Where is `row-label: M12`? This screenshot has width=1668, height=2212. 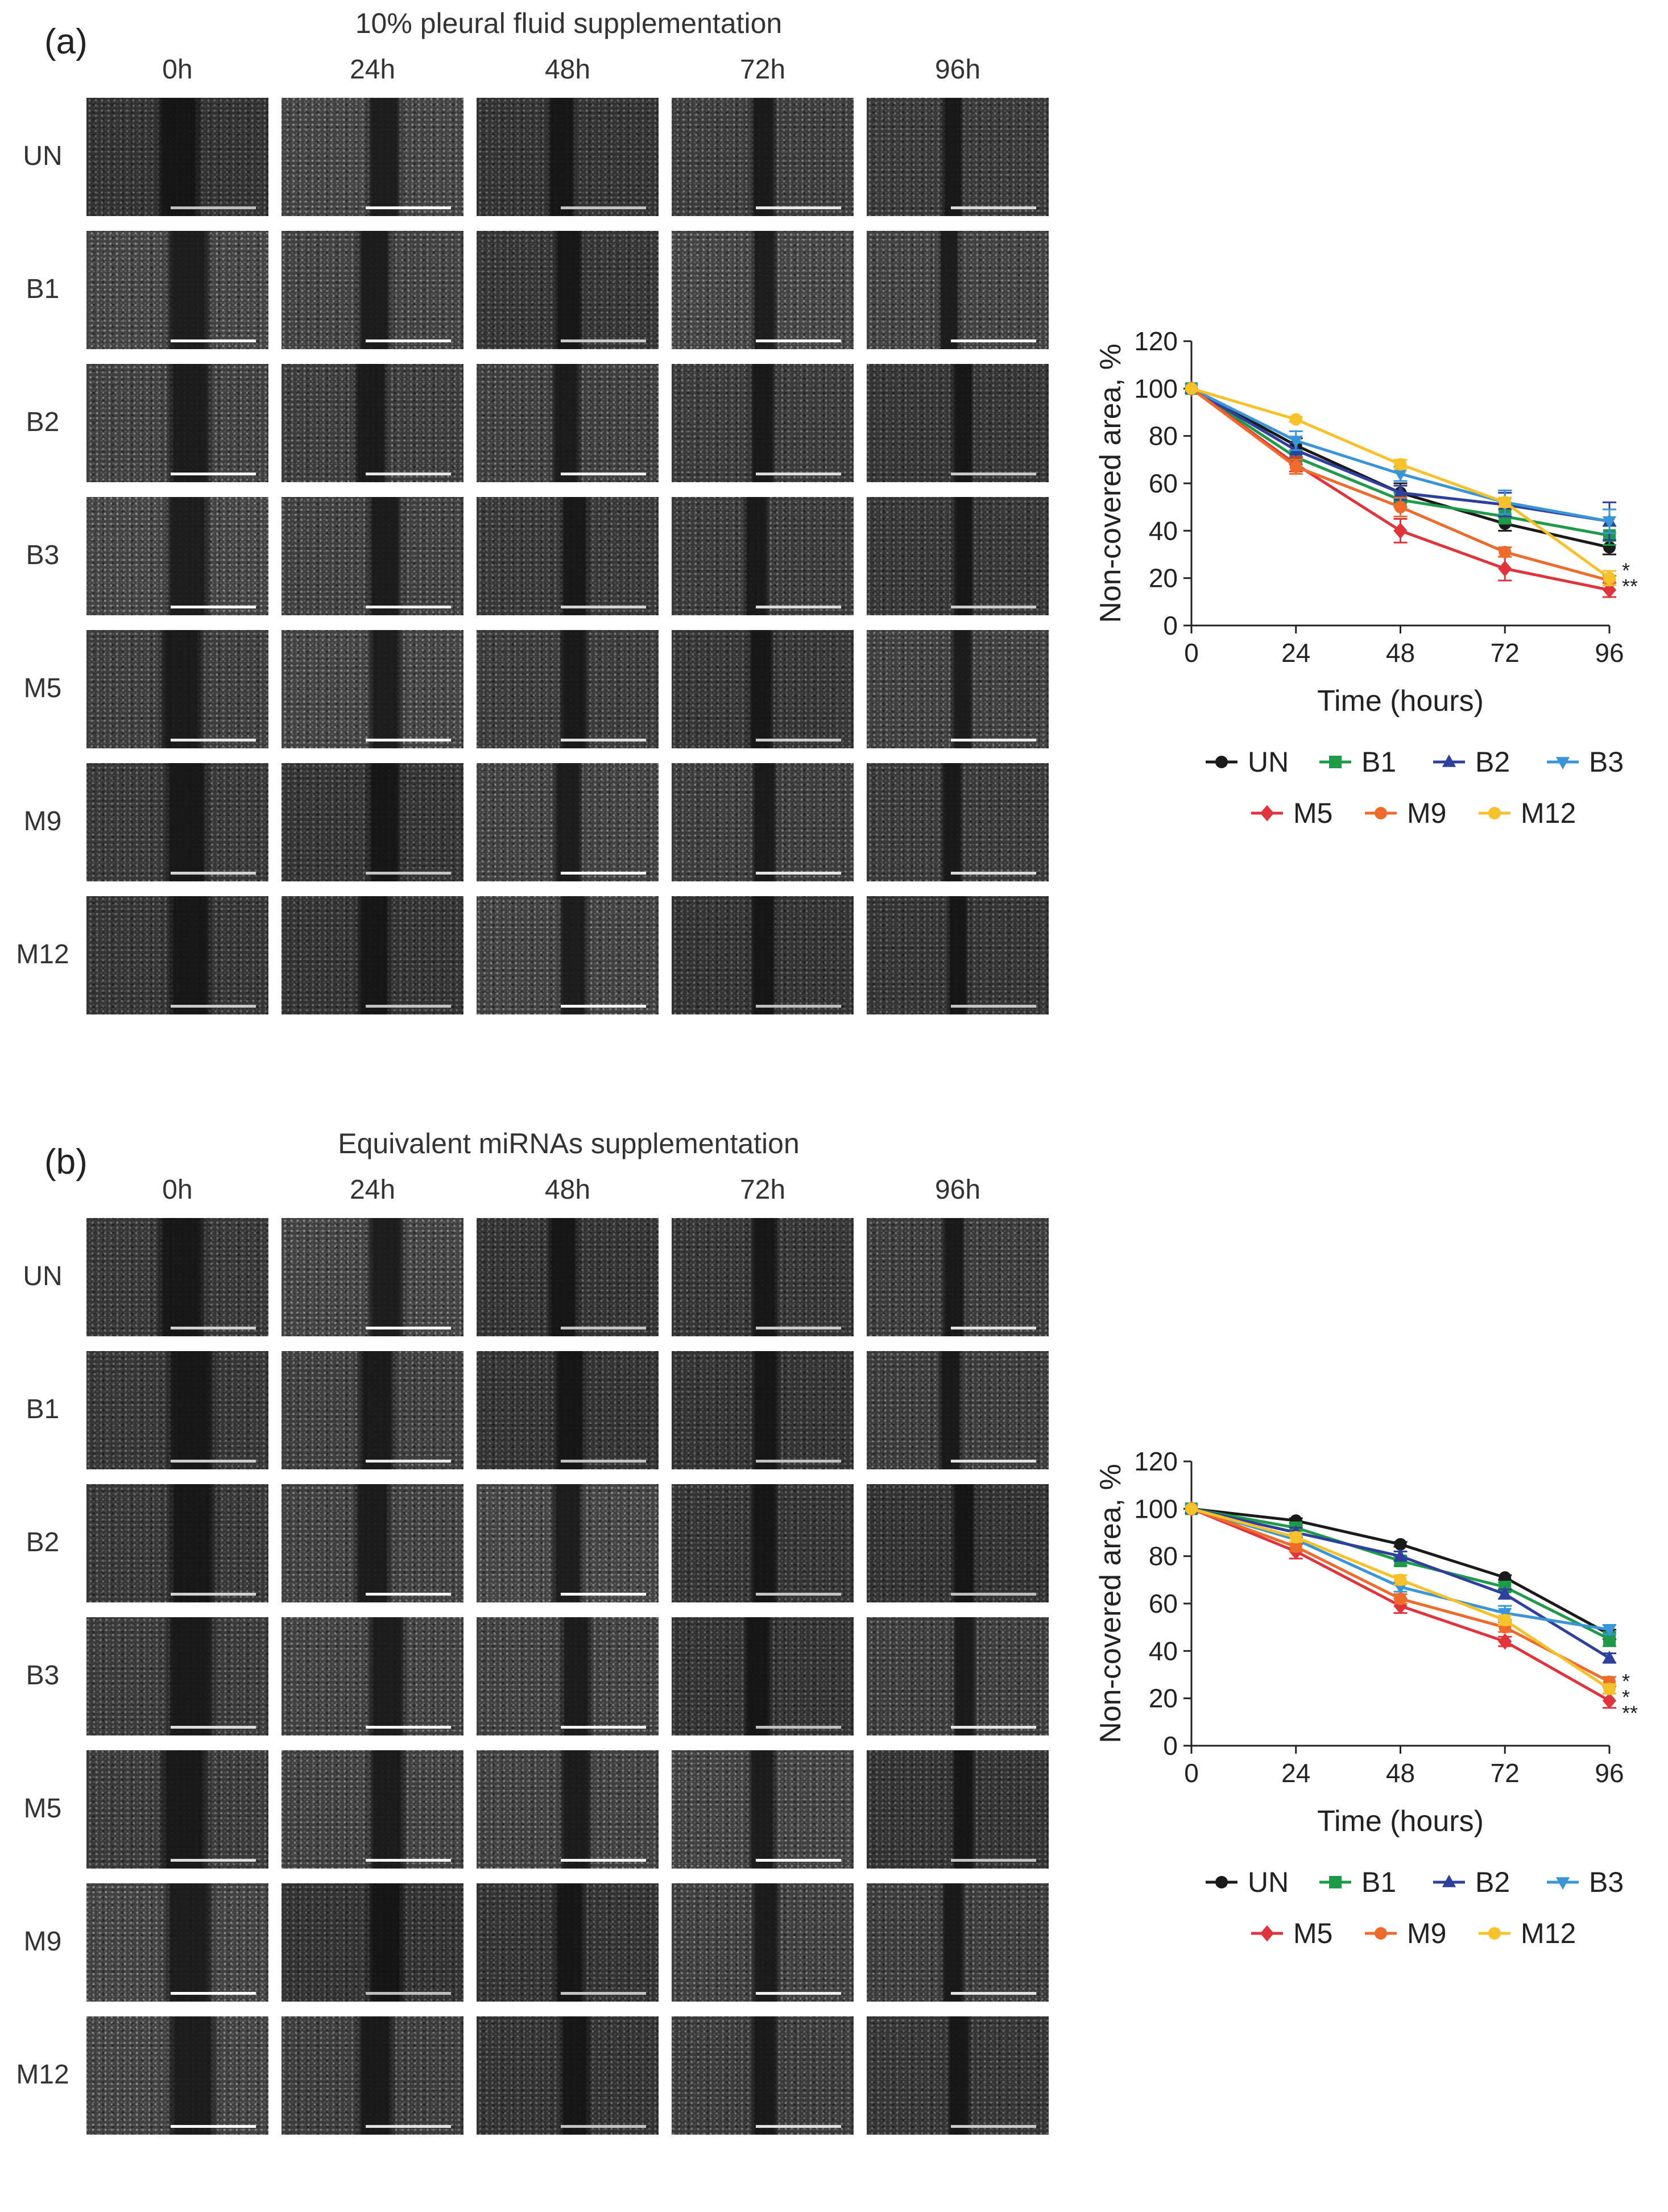
row-label: M12 is located at coordinates (42, 954).